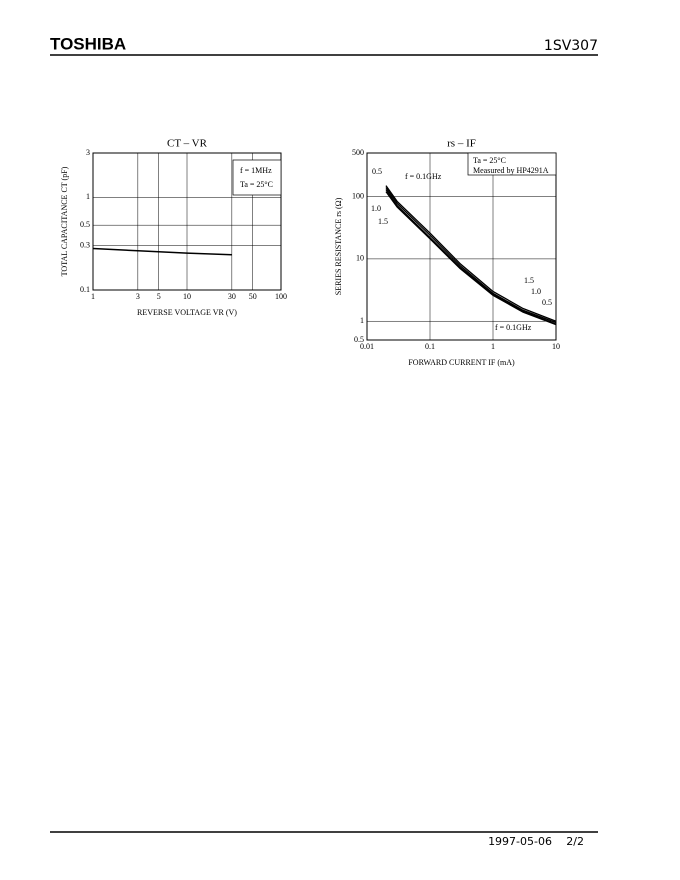 The image size is (680, 880). I want to click on annotation: 1.0, so click(536, 291).